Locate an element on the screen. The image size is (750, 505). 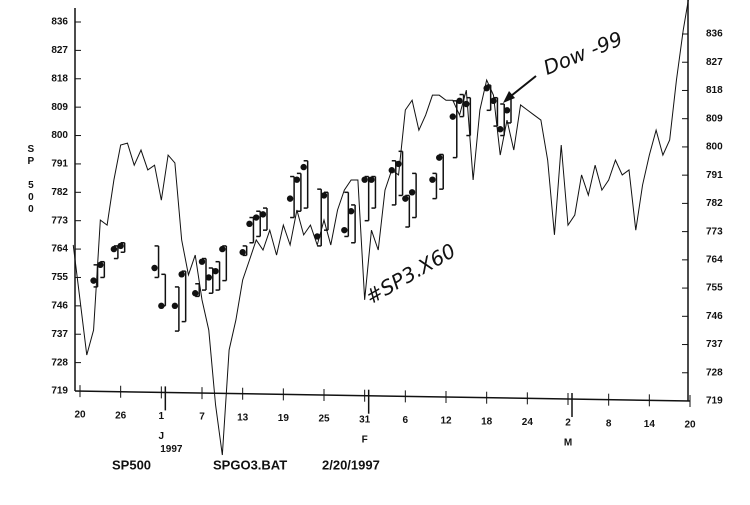
x-tick-label: 13 is located at coordinates (243, 417).